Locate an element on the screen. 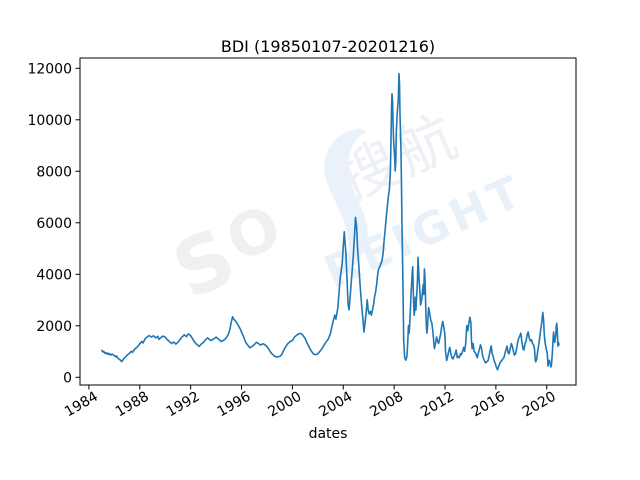  x-tick-label: 2000 is located at coordinates (285, 405).